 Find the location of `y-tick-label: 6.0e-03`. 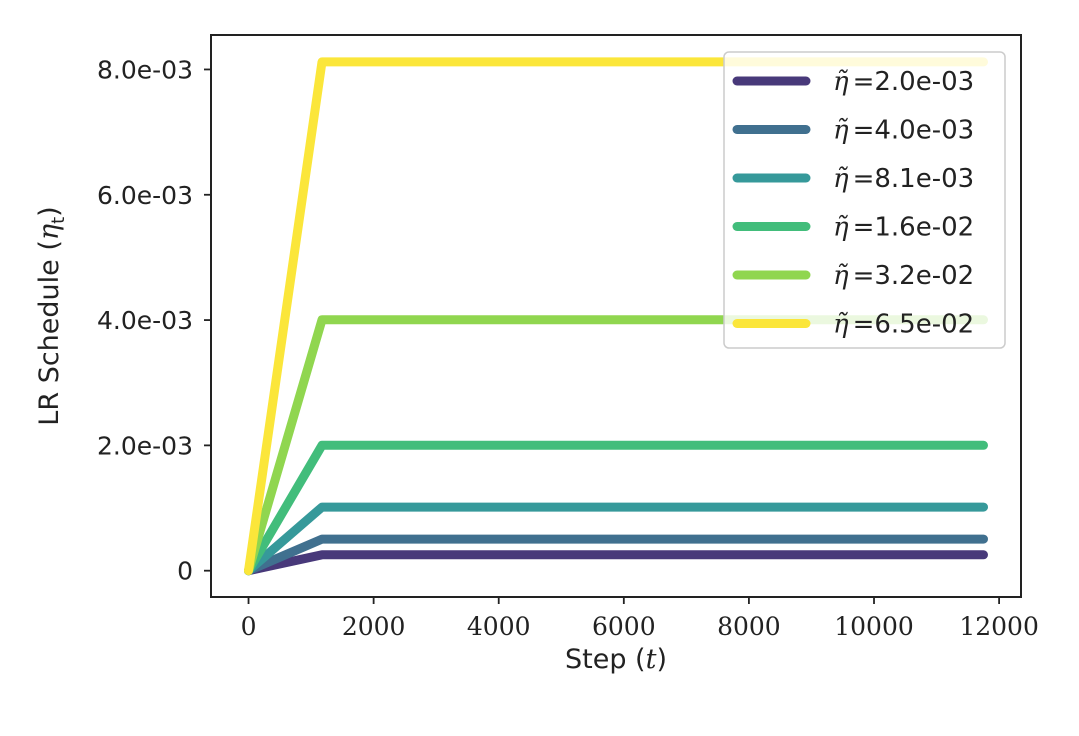

y-tick-label: 6.0e-03 is located at coordinates (145, 195).